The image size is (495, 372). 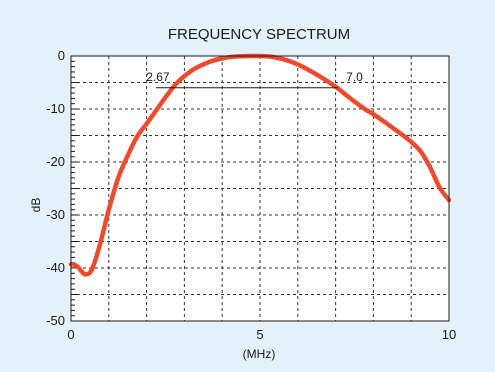 What do you see at coordinates (74, 188) in the screenshot?
I see `minor-ticks` at bounding box center [74, 188].